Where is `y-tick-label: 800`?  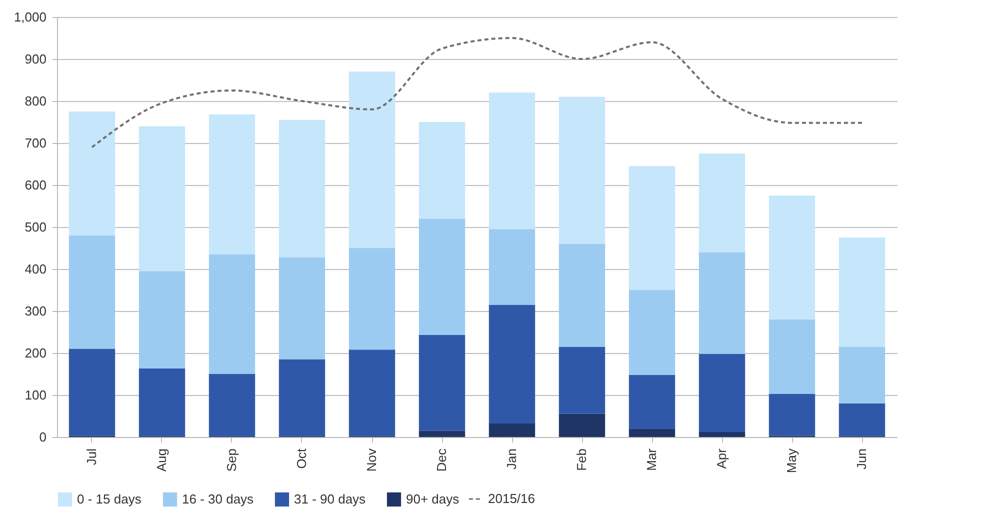
y-tick-label: 800 is located at coordinates (35, 101).